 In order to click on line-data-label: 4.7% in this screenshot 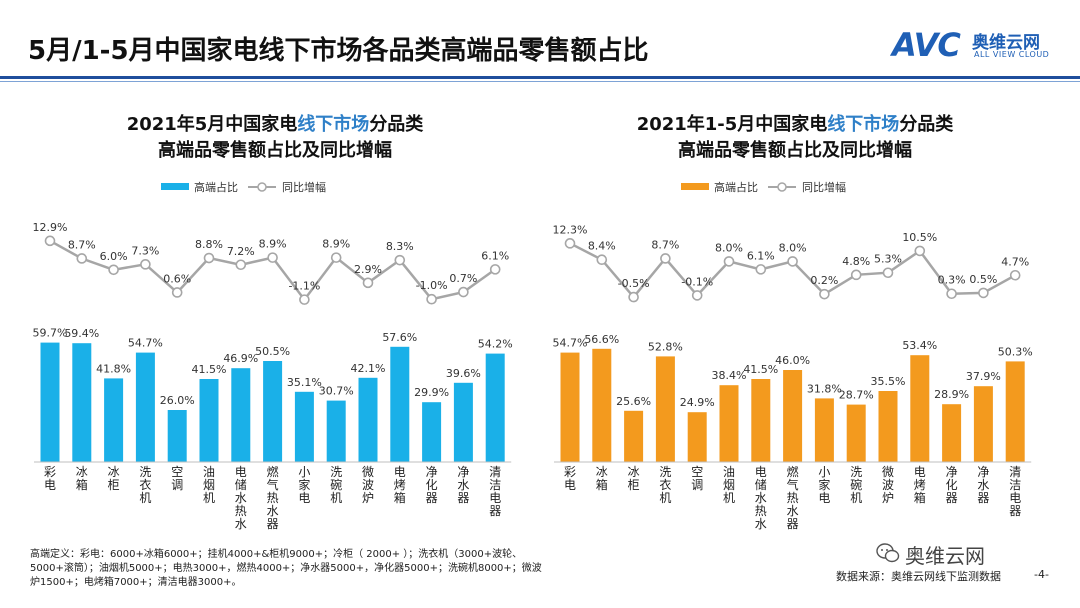, I will do `click(1015, 261)`.